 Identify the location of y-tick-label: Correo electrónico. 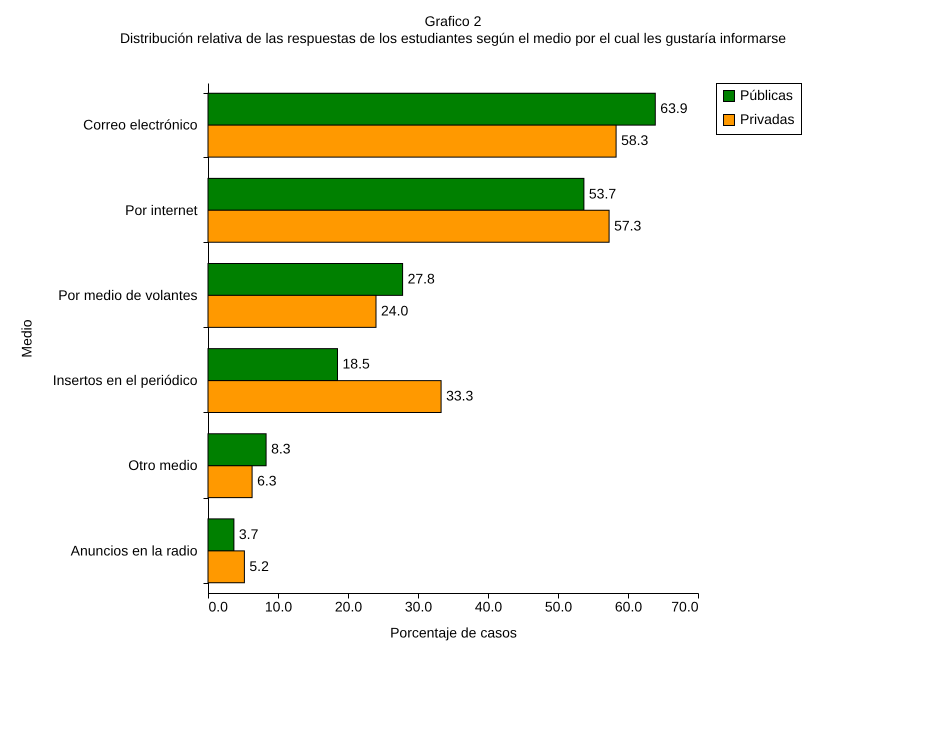
(140, 124).